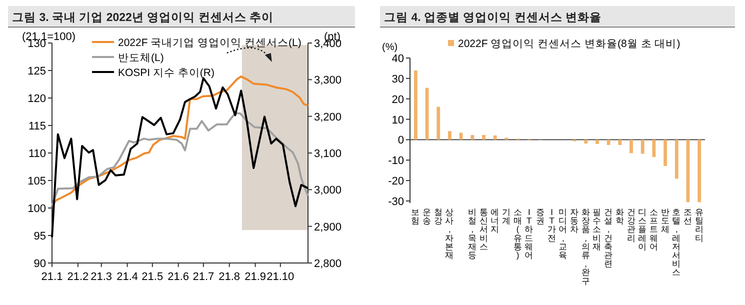 The width and height of the screenshot is (745, 305). What do you see at coordinates (563, 233) in the screenshot?
I see `x-tick-label: 미디어,교육` at bounding box center [563, 233].